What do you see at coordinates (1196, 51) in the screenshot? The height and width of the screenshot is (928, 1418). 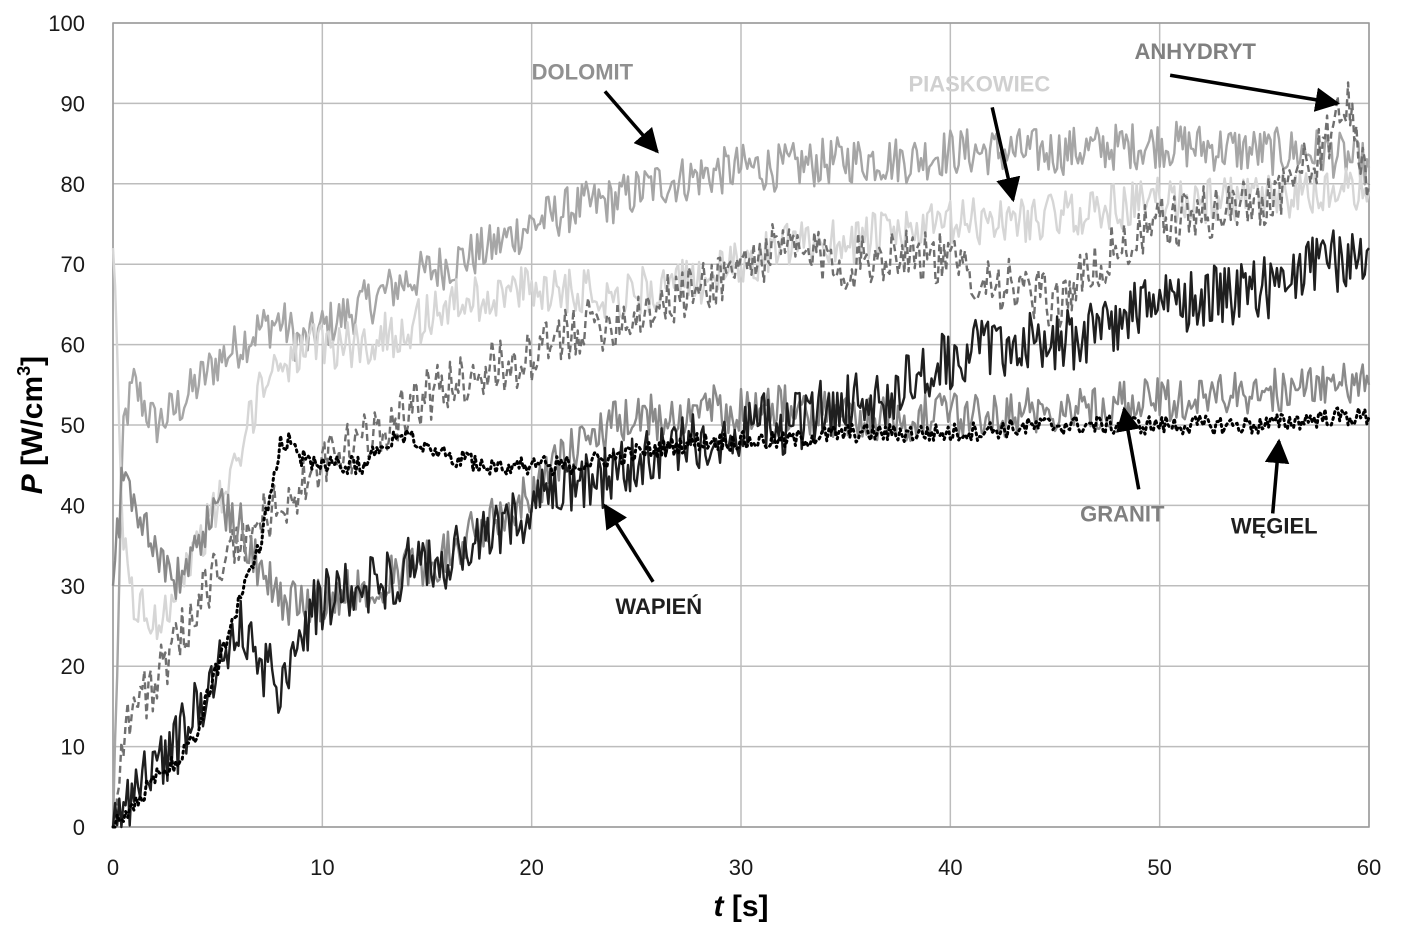 I see `annotation-label: ANHYDRYT` at bounding box center [1196, 51].